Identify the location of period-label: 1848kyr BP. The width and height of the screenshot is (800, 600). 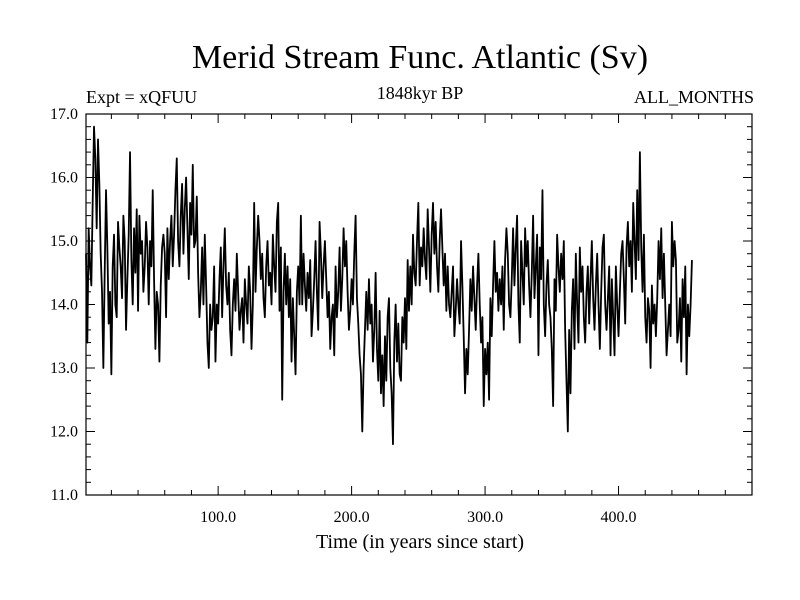
(420, 93).